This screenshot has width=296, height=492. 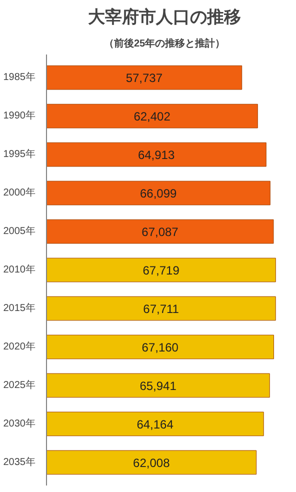 I want to click on y-tick-label: 2010年, so click(x=19, y=270).